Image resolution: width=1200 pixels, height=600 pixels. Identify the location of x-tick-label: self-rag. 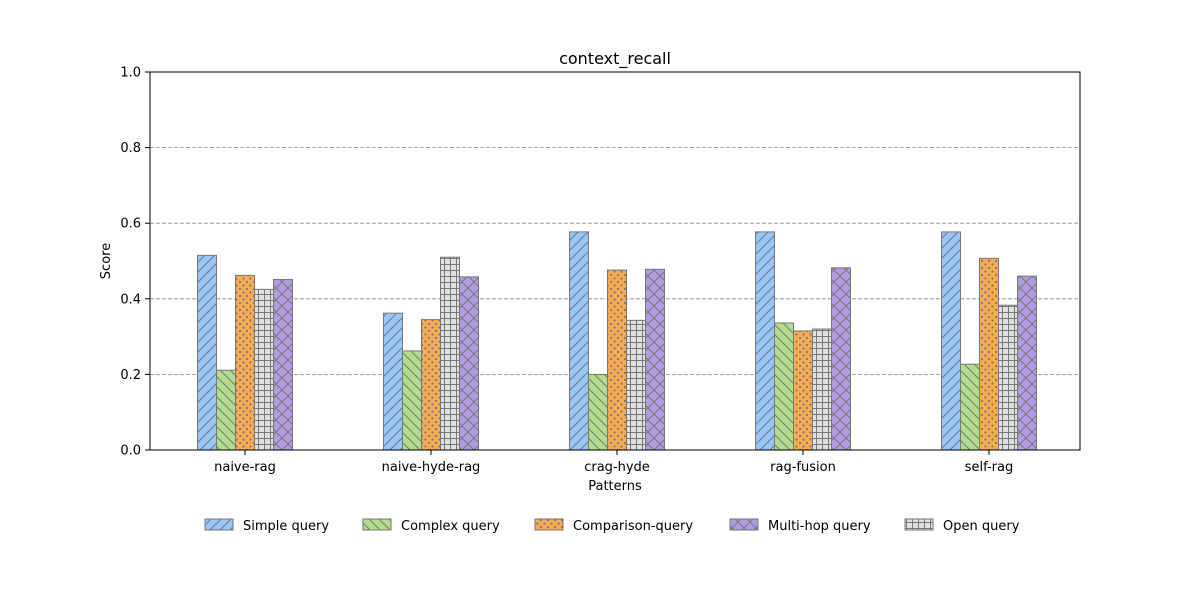
(989, 467).